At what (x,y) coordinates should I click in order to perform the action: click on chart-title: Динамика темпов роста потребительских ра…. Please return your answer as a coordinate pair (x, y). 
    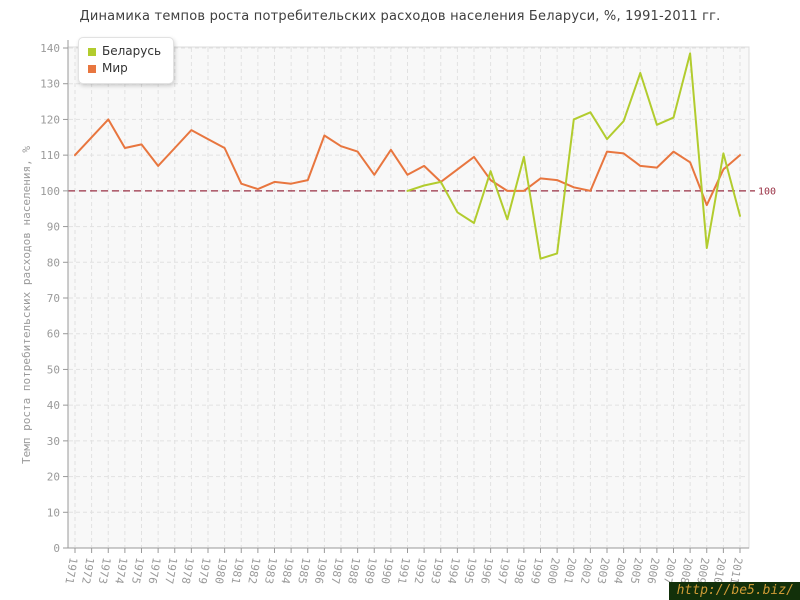
    Looking at the image, I should click on (400, 16).